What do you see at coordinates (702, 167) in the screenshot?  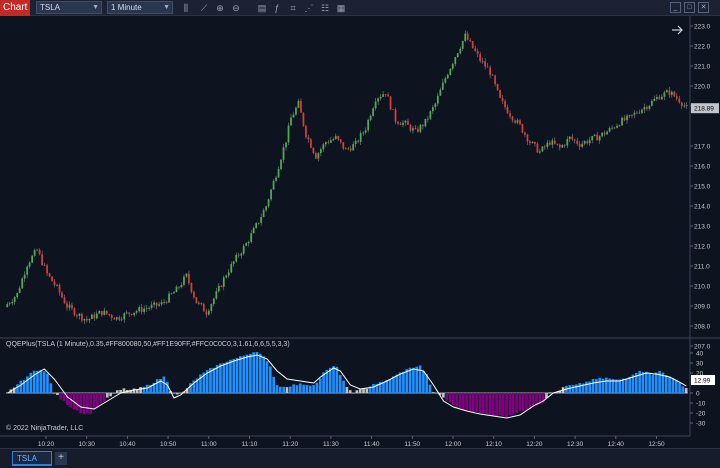 I see `price-tick-label: 216.0` at bounding box center [702, 167].